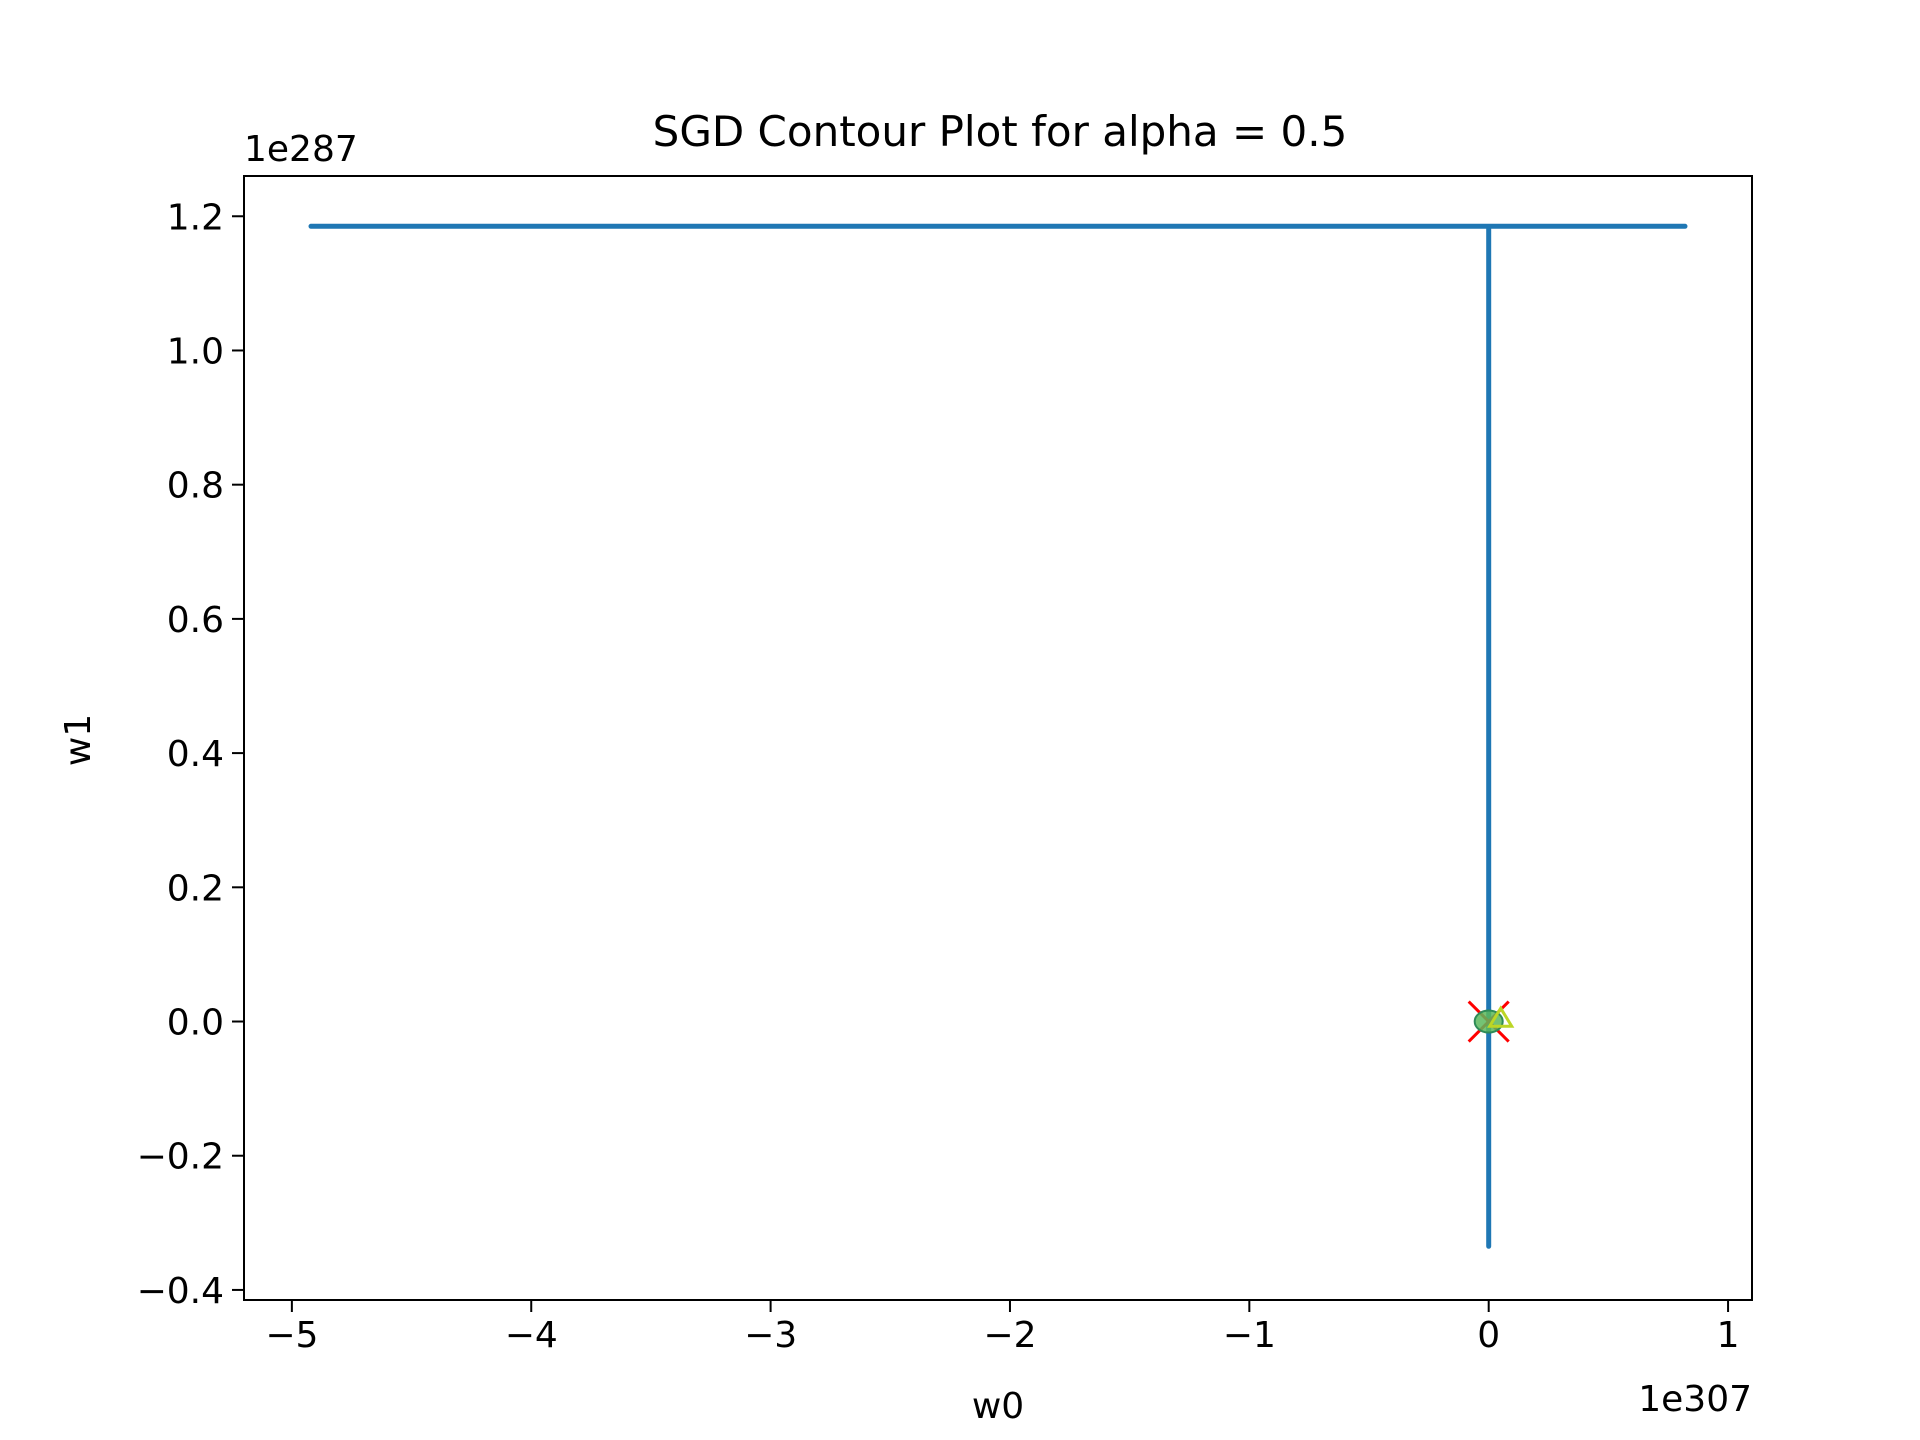  What do you see at coordinates (195, 620) in the screenshot?
I see `y-tick-label: 0.6` at bounding box center [195, 620].